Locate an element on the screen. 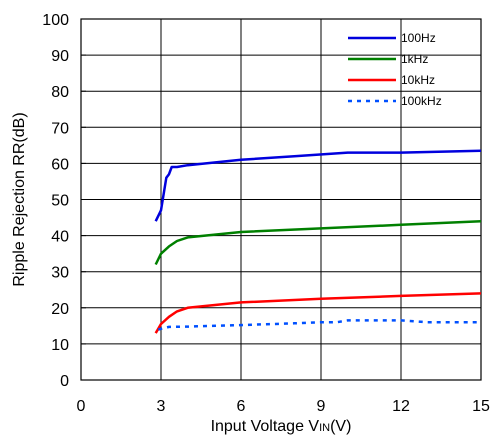 The width and height of the screenshot is (493, 440). y-axis-title: Ripple Rejection RR(dB) is located at coordinates (19, 199).